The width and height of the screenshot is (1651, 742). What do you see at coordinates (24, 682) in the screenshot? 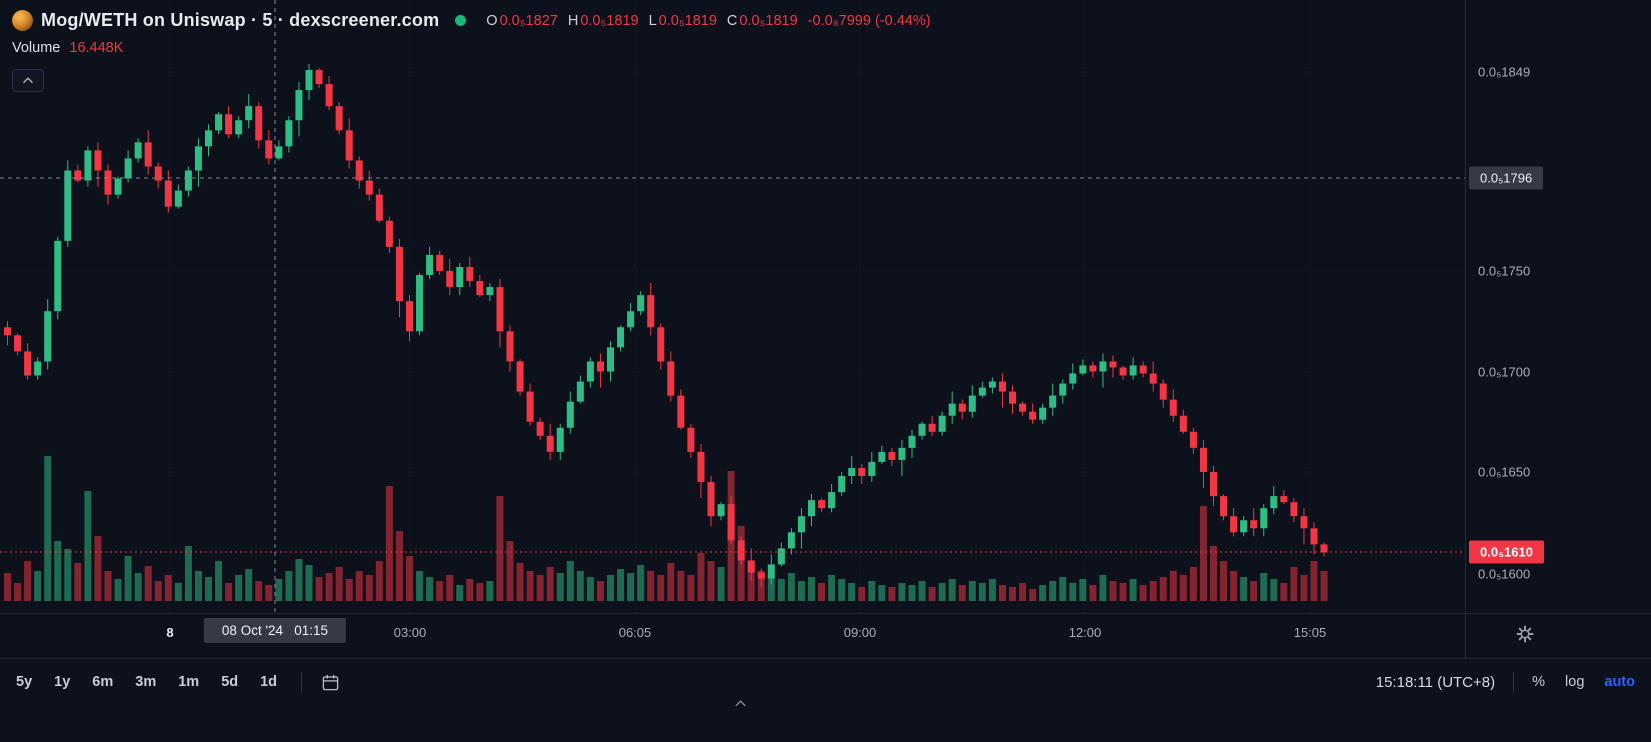
I see `range-5y-button: 5y` at bounding box center [24, 682].